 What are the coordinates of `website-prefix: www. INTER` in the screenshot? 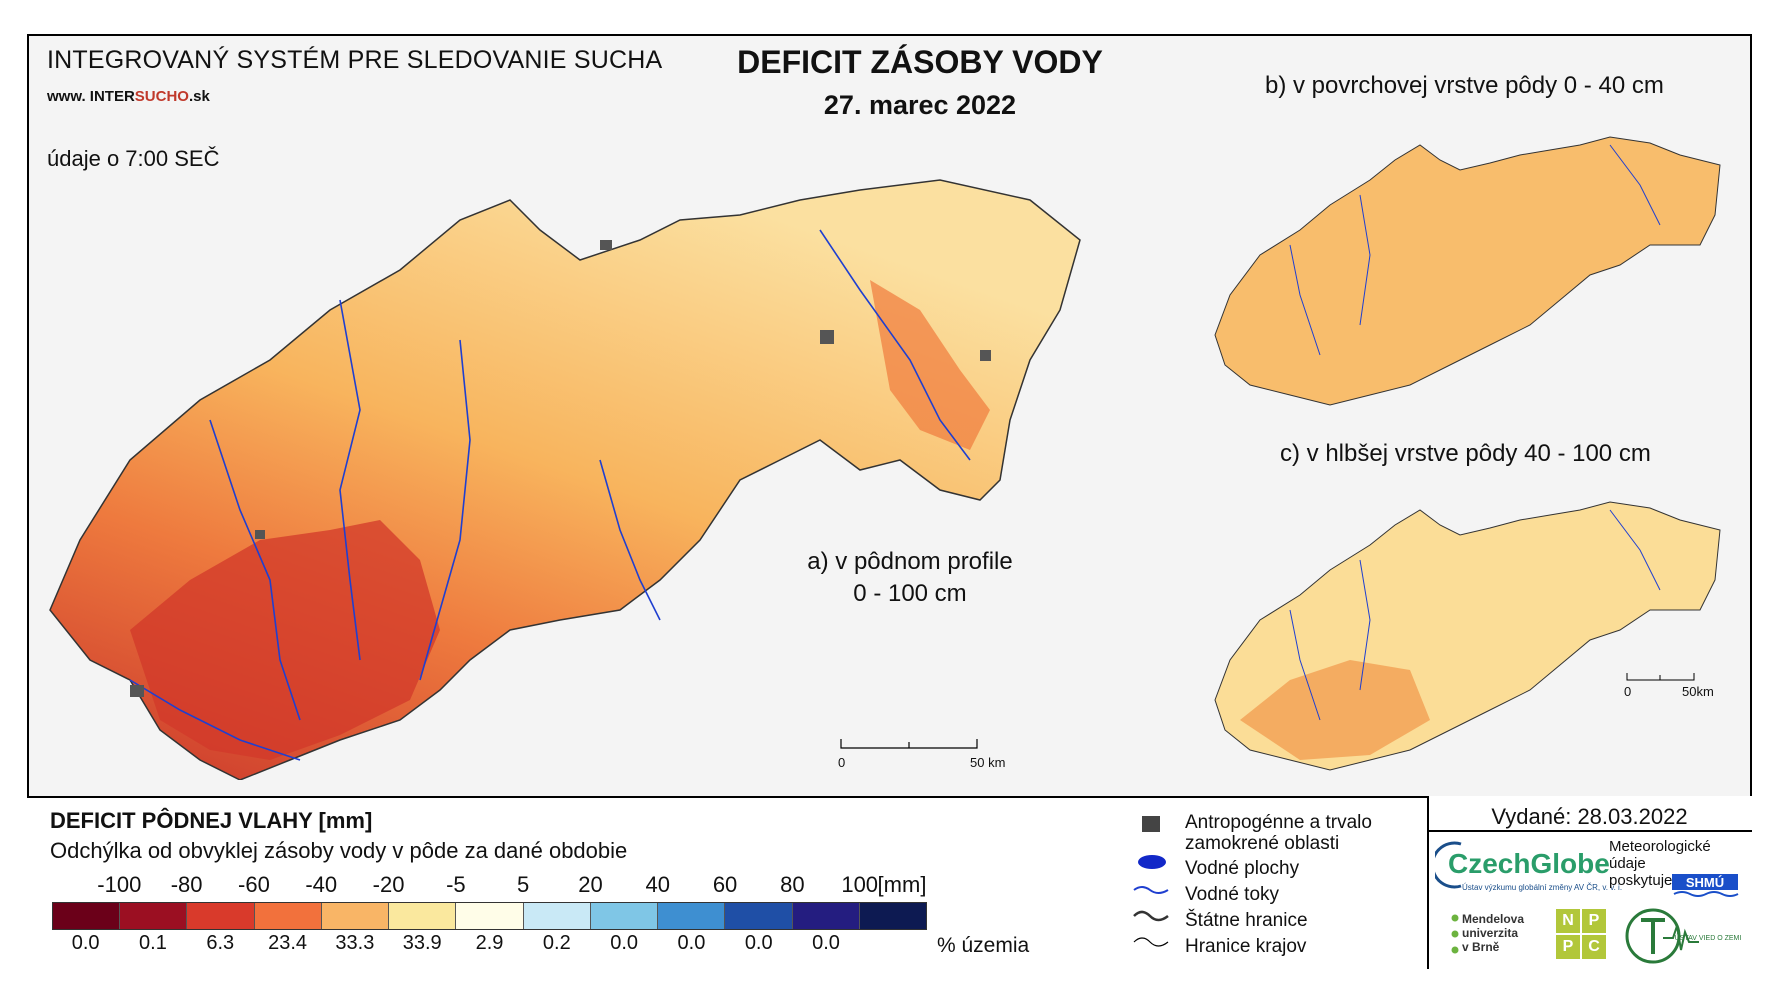 It's located at (91, 96).